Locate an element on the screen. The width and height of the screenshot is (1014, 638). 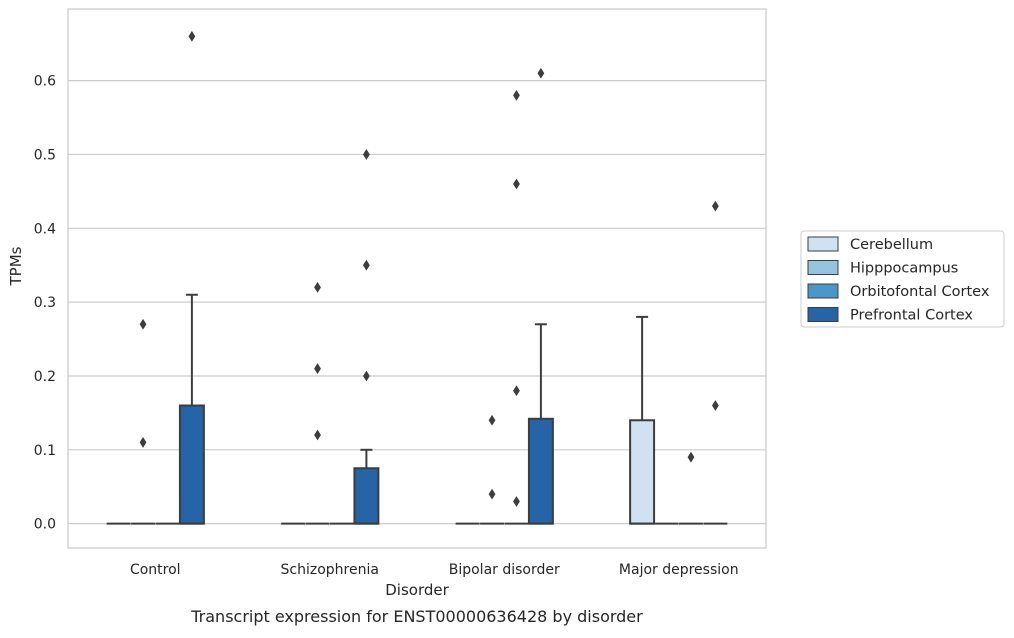
x-tick-label: Control is located at coordinates (155, 570).